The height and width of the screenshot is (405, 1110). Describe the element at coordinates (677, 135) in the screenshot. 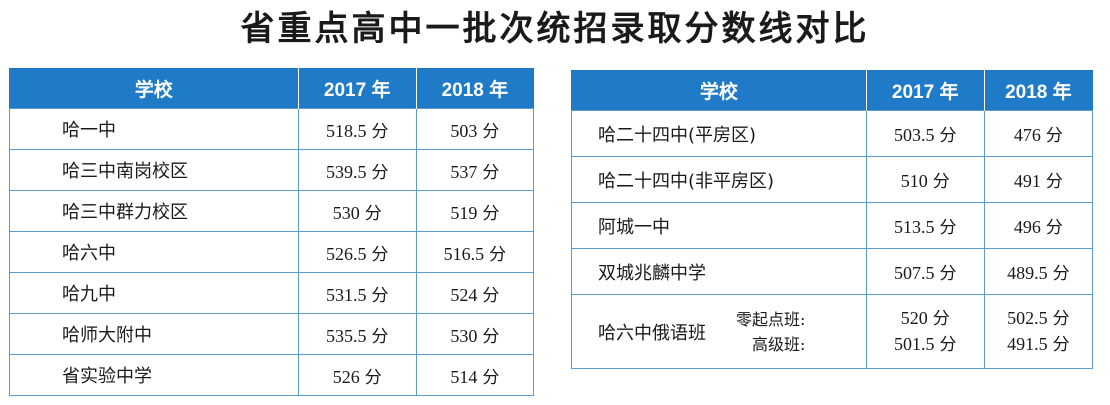

I see `school-name: 哈二十四中(平房区)` at that location.